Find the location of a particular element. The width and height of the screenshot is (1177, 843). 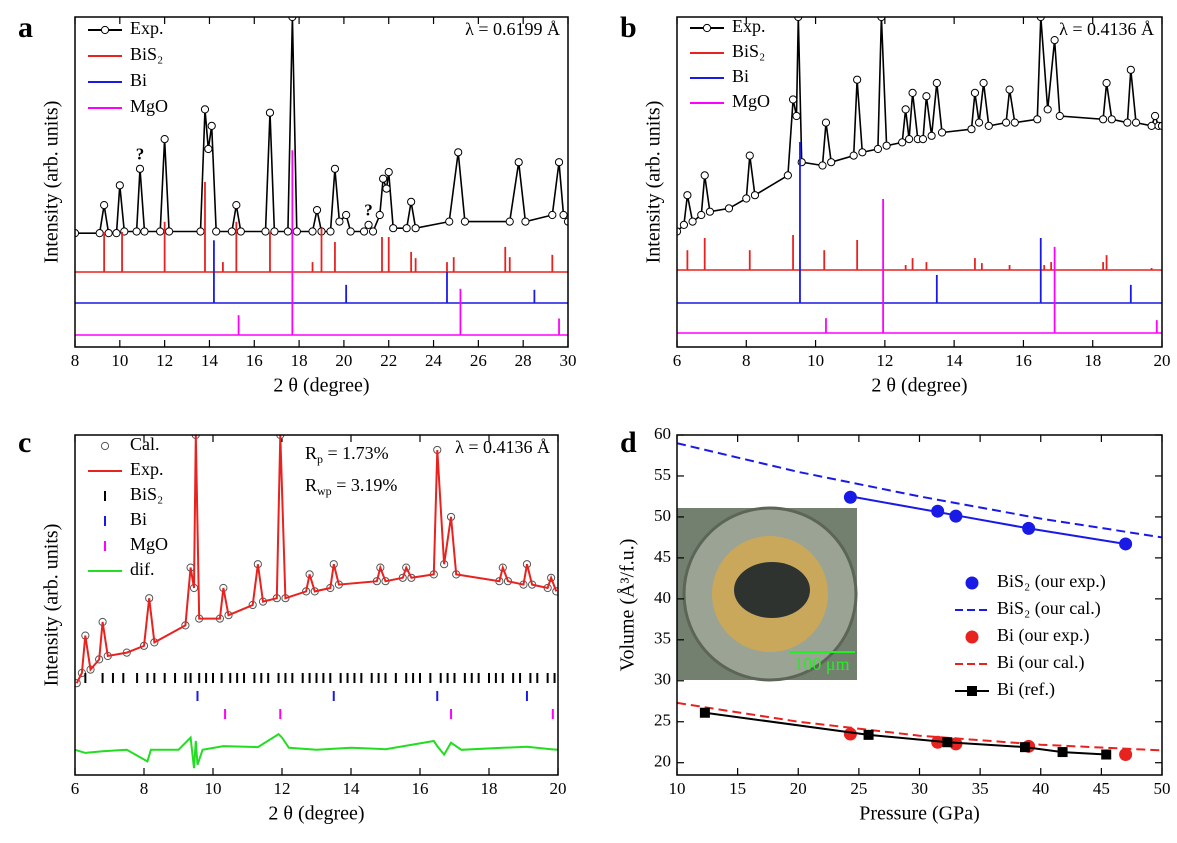

legend-label: dif. is located at coordinates (142, 569).